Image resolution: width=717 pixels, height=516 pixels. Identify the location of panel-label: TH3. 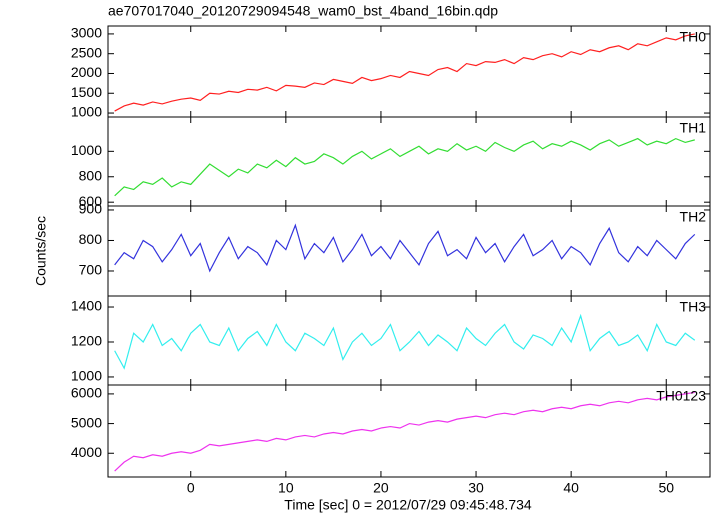
(693, 307).